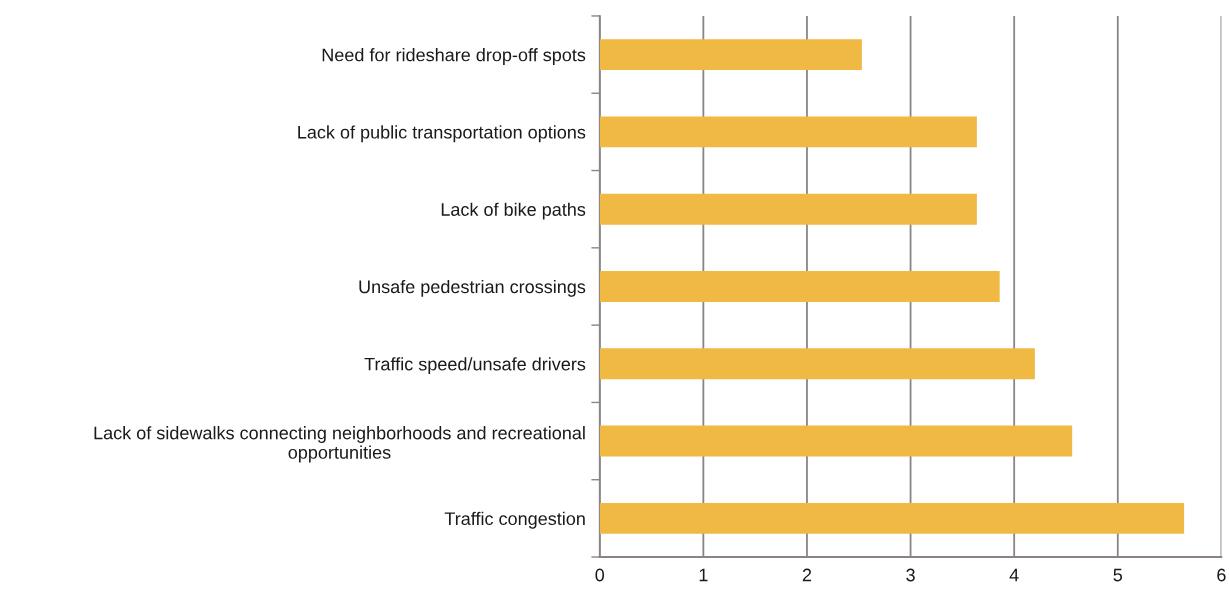  What do you see at coordinates (1014, 575) in the screenshot?
I see `x-tick-label: 4` at bounding box center [1014, 575].